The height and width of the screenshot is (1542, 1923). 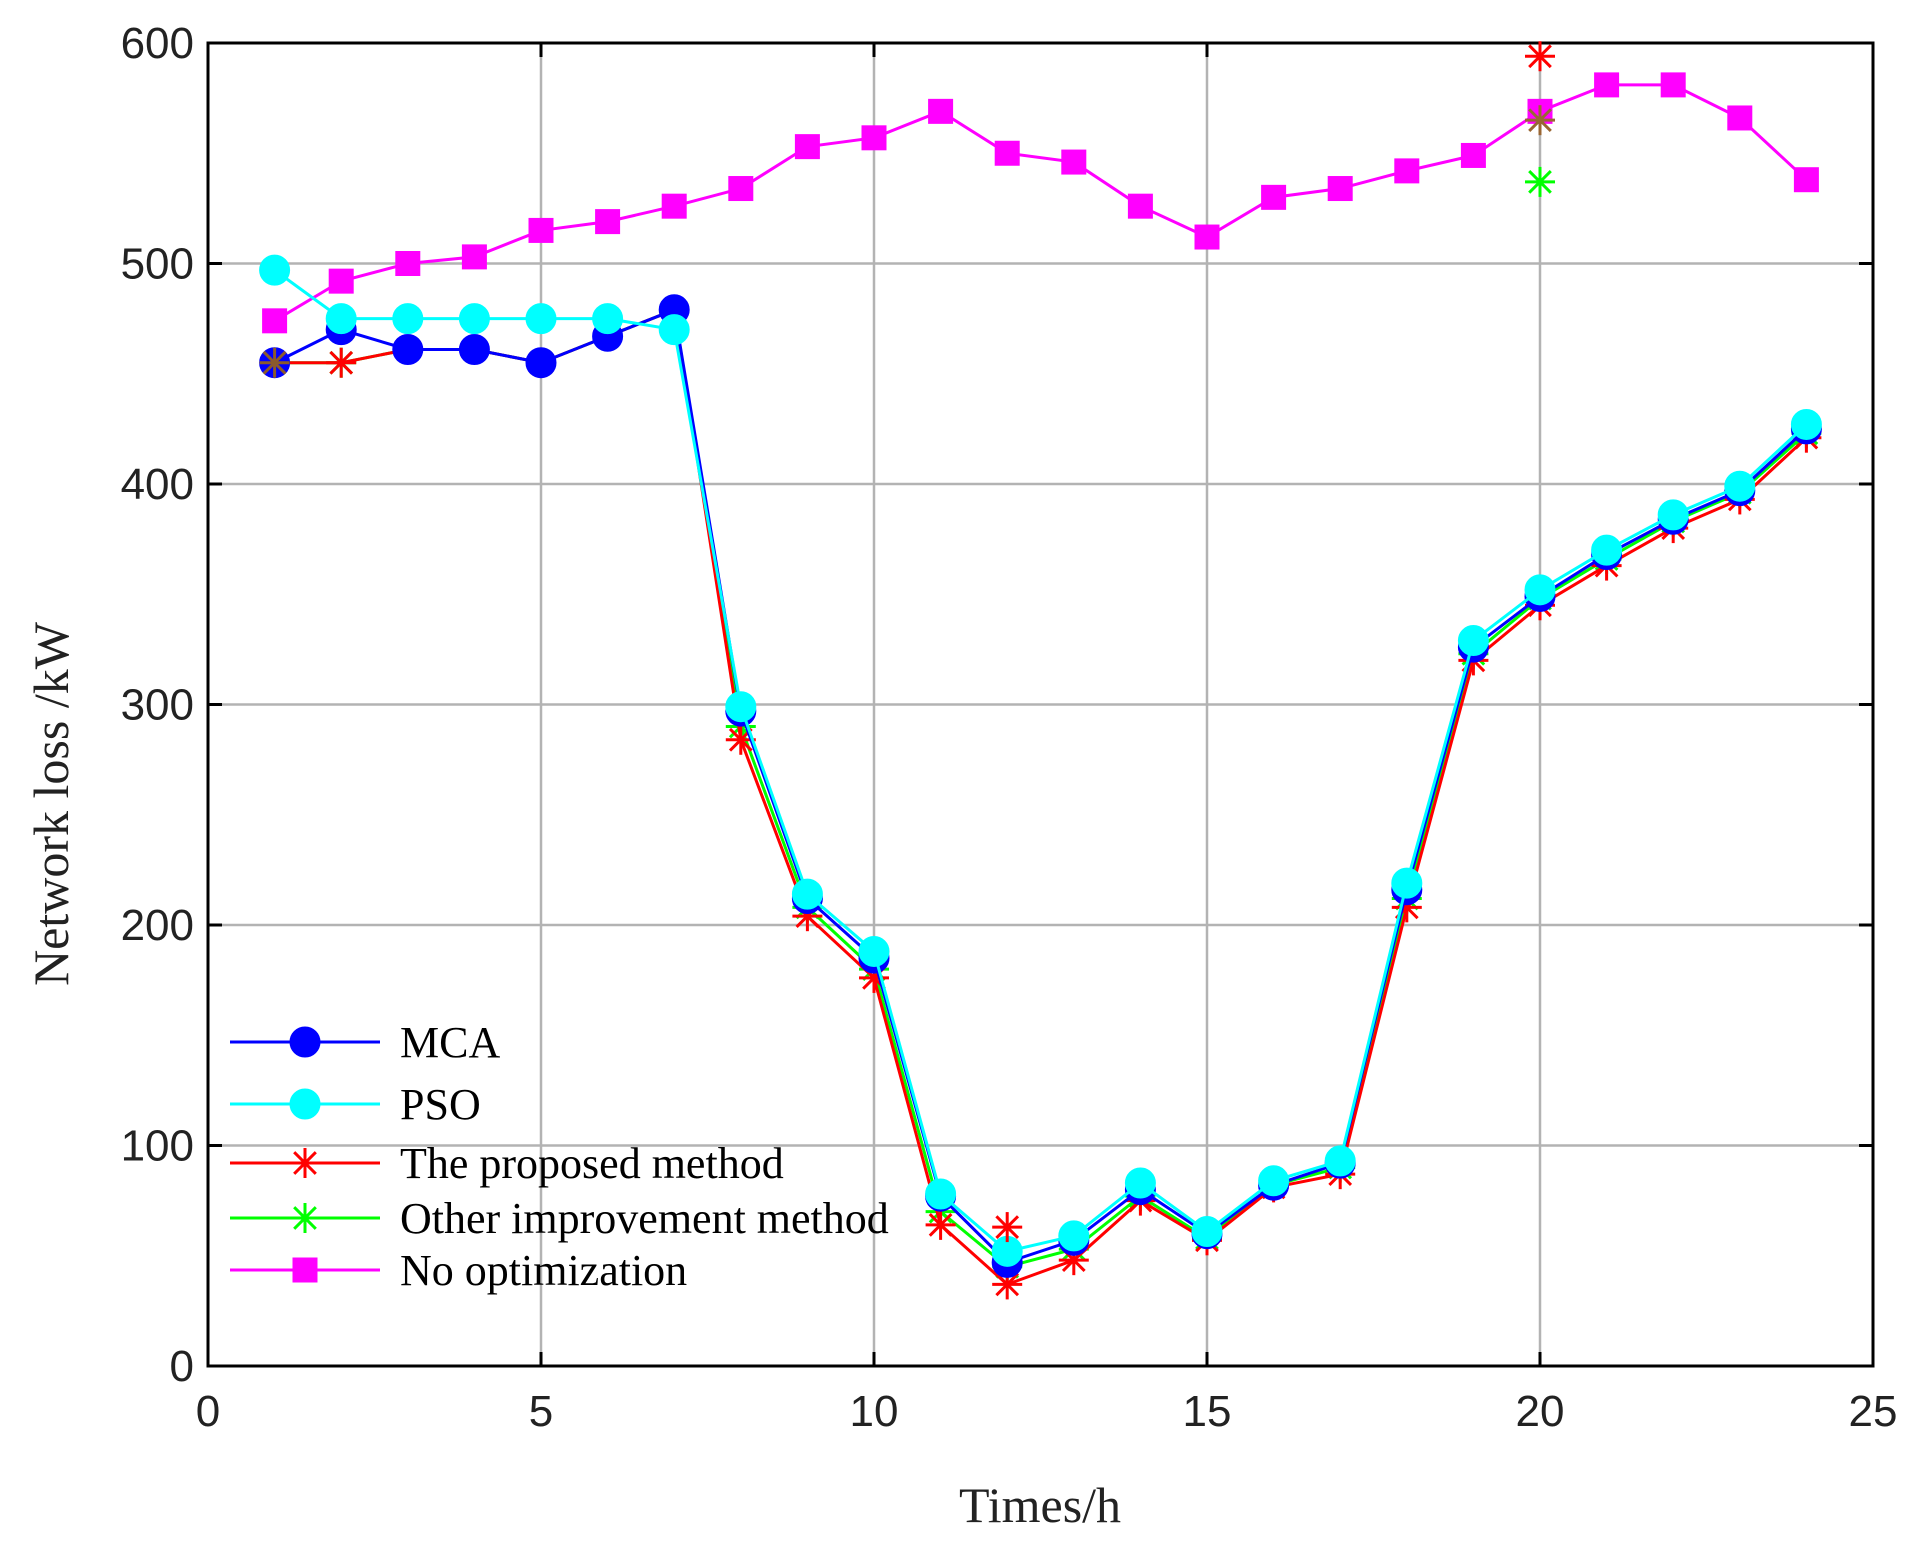 I want to click on x-tick-label-15: 15, so click(x=1207, y=1411).